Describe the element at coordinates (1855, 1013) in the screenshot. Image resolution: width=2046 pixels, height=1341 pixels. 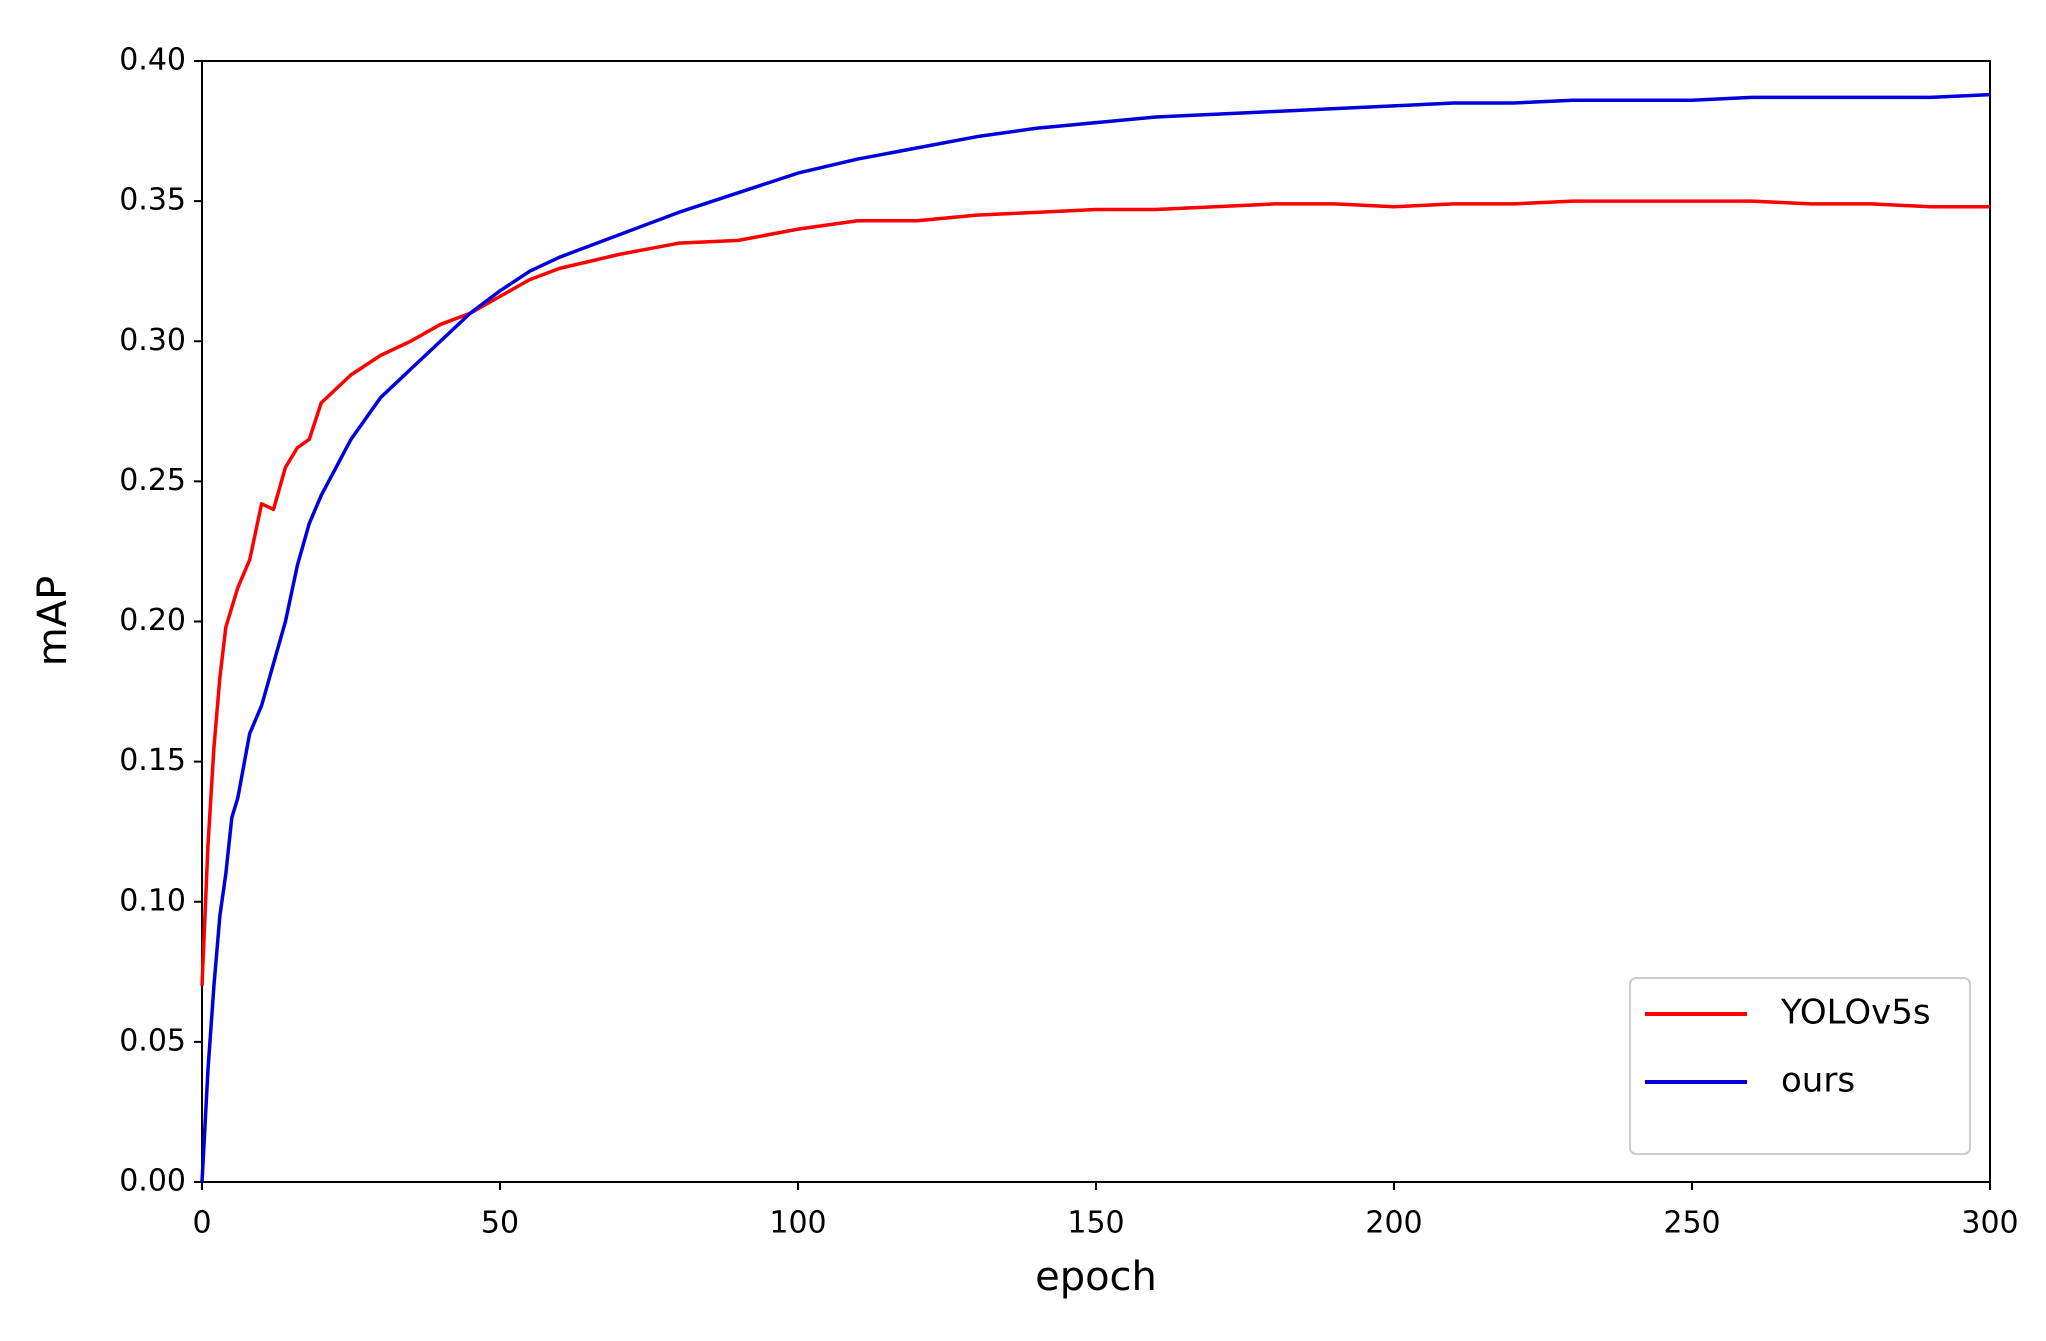
I see `legend-label: YOLOv5s` at that location.